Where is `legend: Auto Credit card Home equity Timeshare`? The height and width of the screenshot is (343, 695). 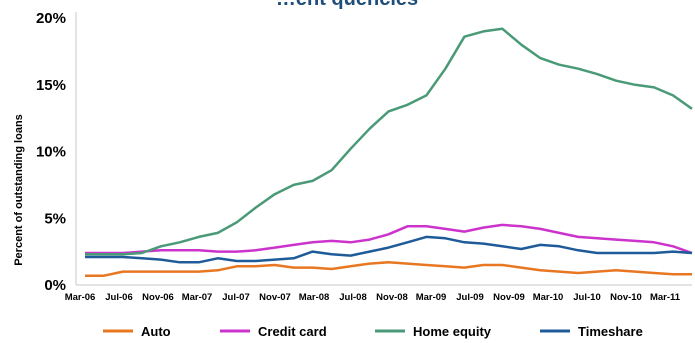
legend: Auto Credit card Home equity Timeshare is located at coordinates (373, 331).